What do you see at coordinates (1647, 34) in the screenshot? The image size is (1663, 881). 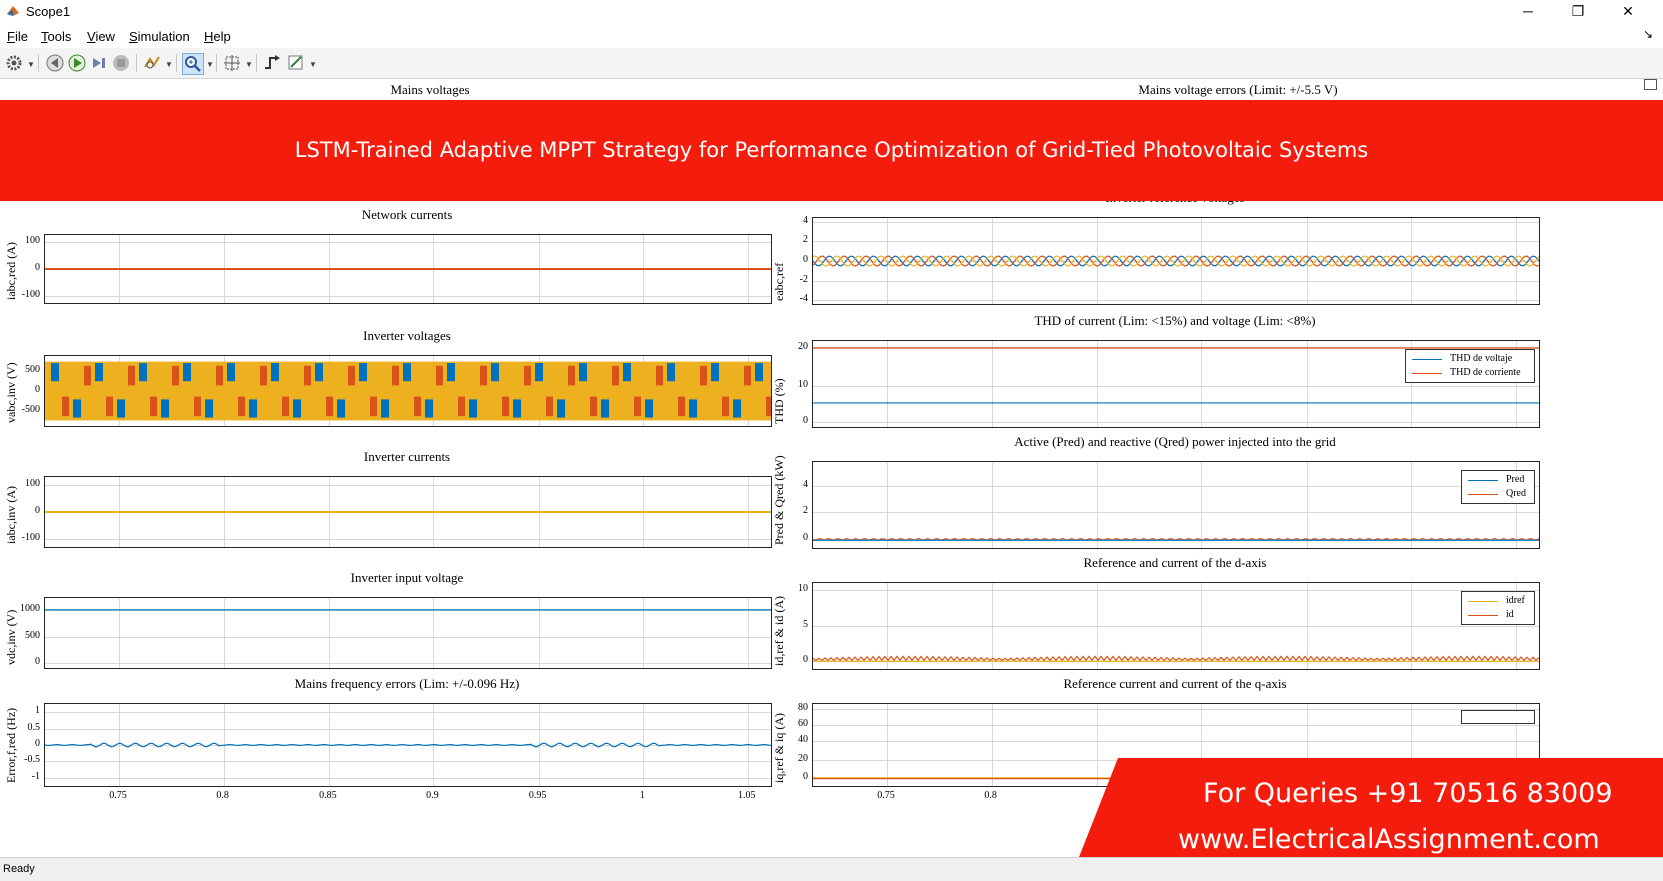 I see `undock-icon: ↘` at bounding box center [1647, 34].